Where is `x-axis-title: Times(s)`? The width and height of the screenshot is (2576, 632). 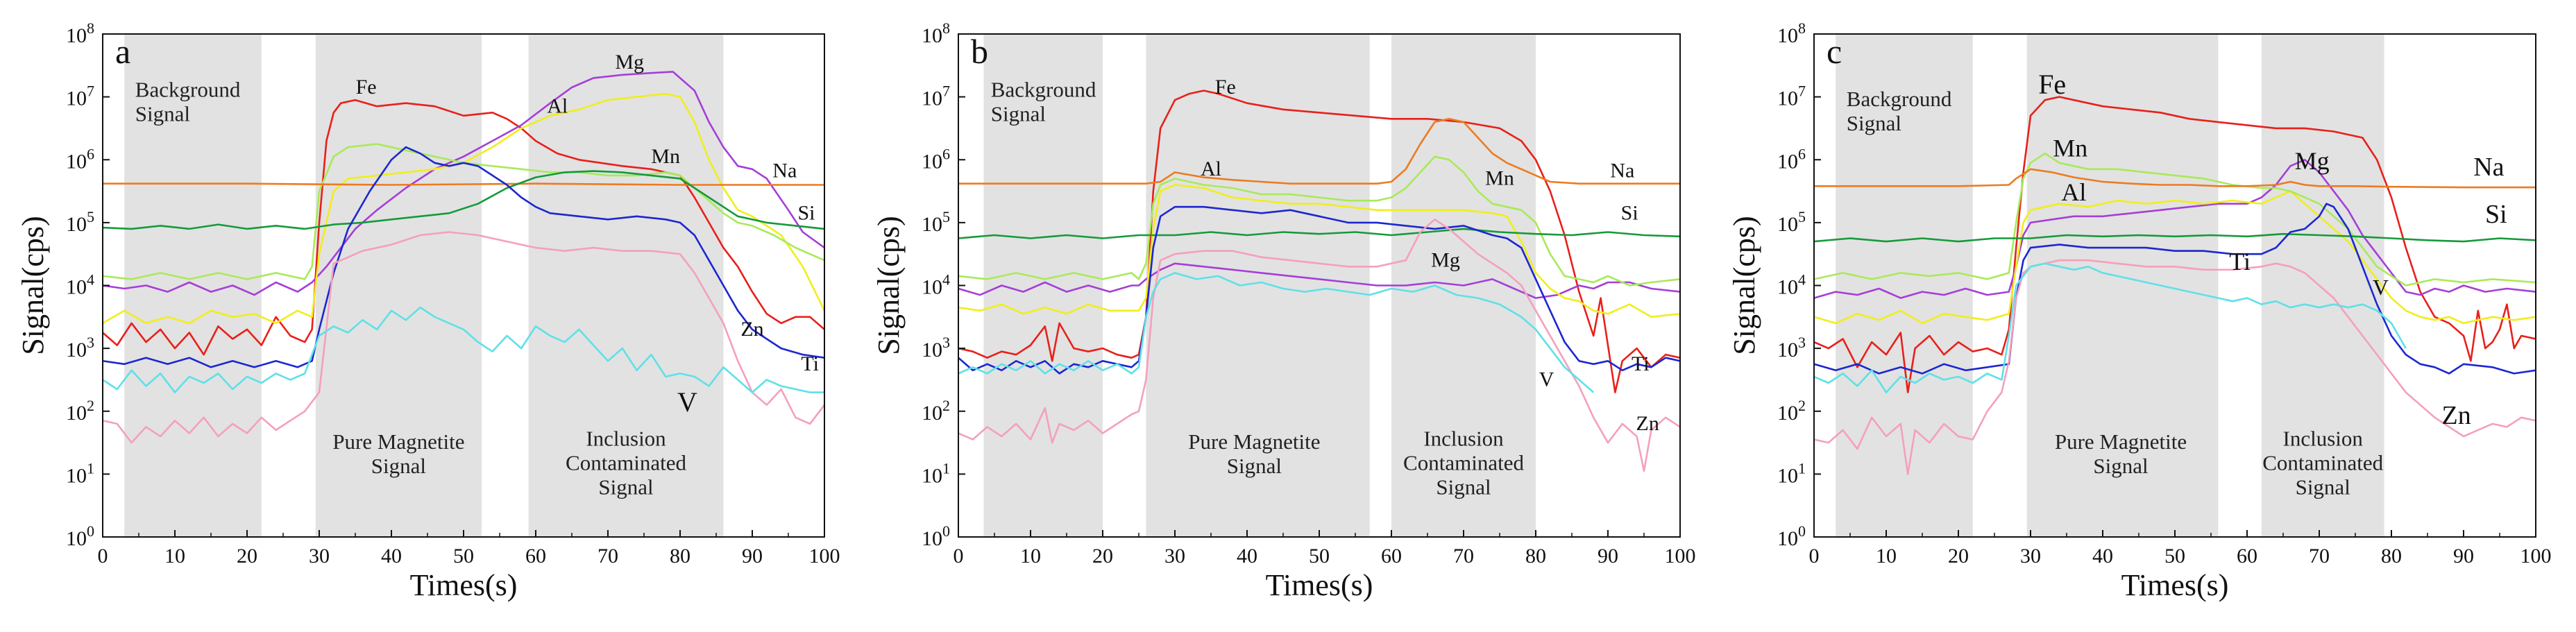 x-axis-title: Times(s) is located at coordinates (2175, 585).